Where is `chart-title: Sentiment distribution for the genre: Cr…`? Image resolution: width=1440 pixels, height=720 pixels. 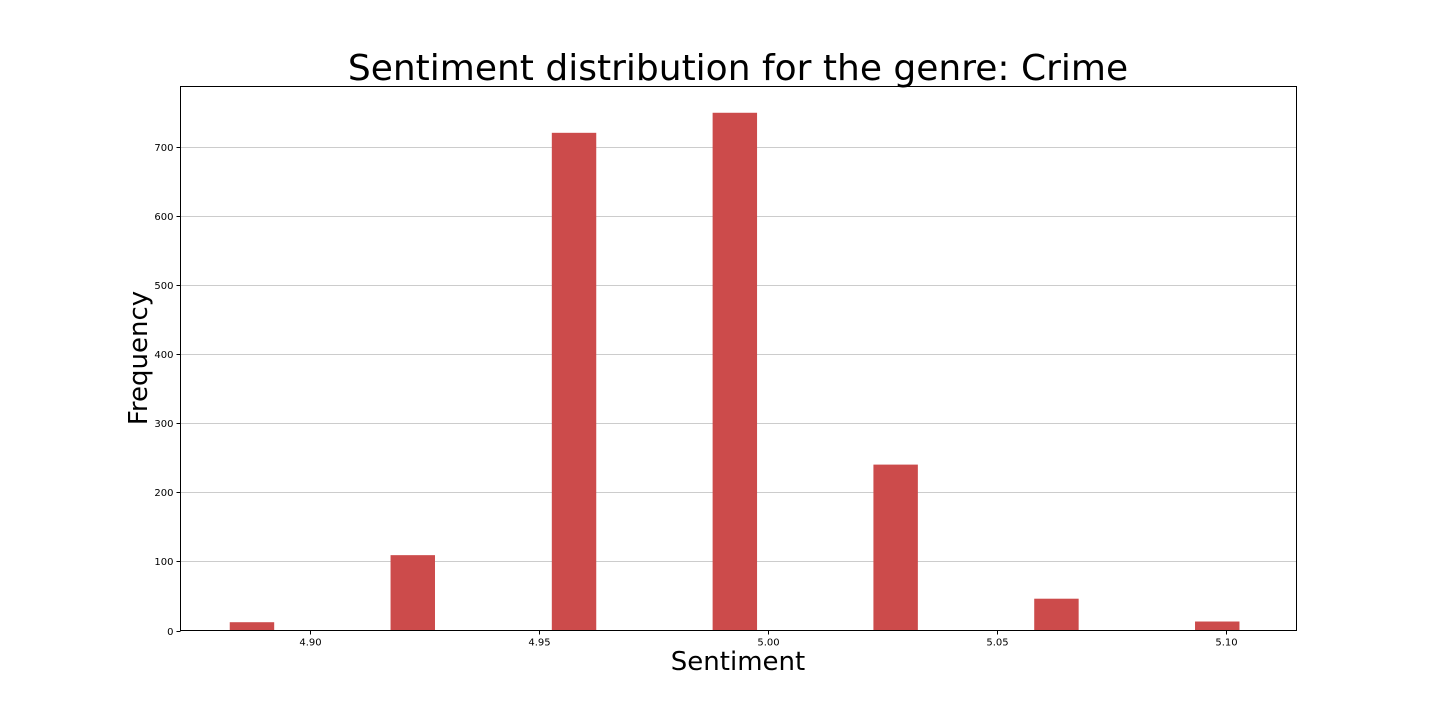 chart-title: Sentiment distribution for the genre: Cr… is located at coordinates (738, 68).